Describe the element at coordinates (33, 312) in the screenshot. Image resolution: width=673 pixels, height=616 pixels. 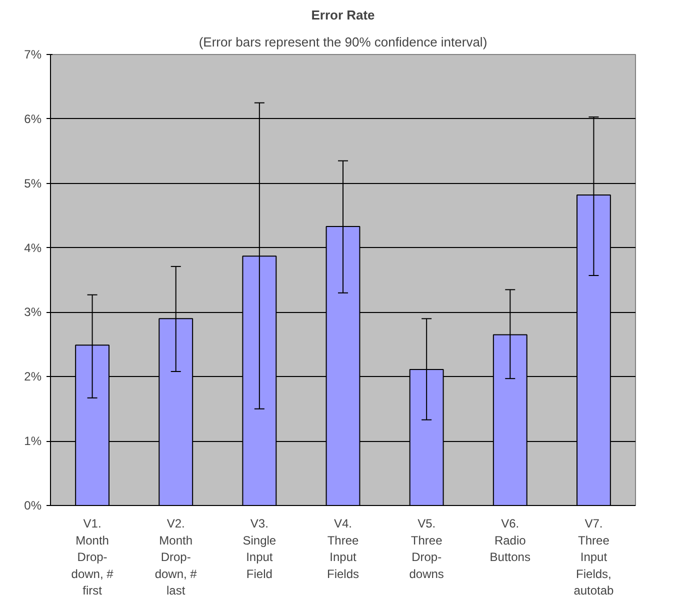
I see `y-tick-label: 3%` at that location.